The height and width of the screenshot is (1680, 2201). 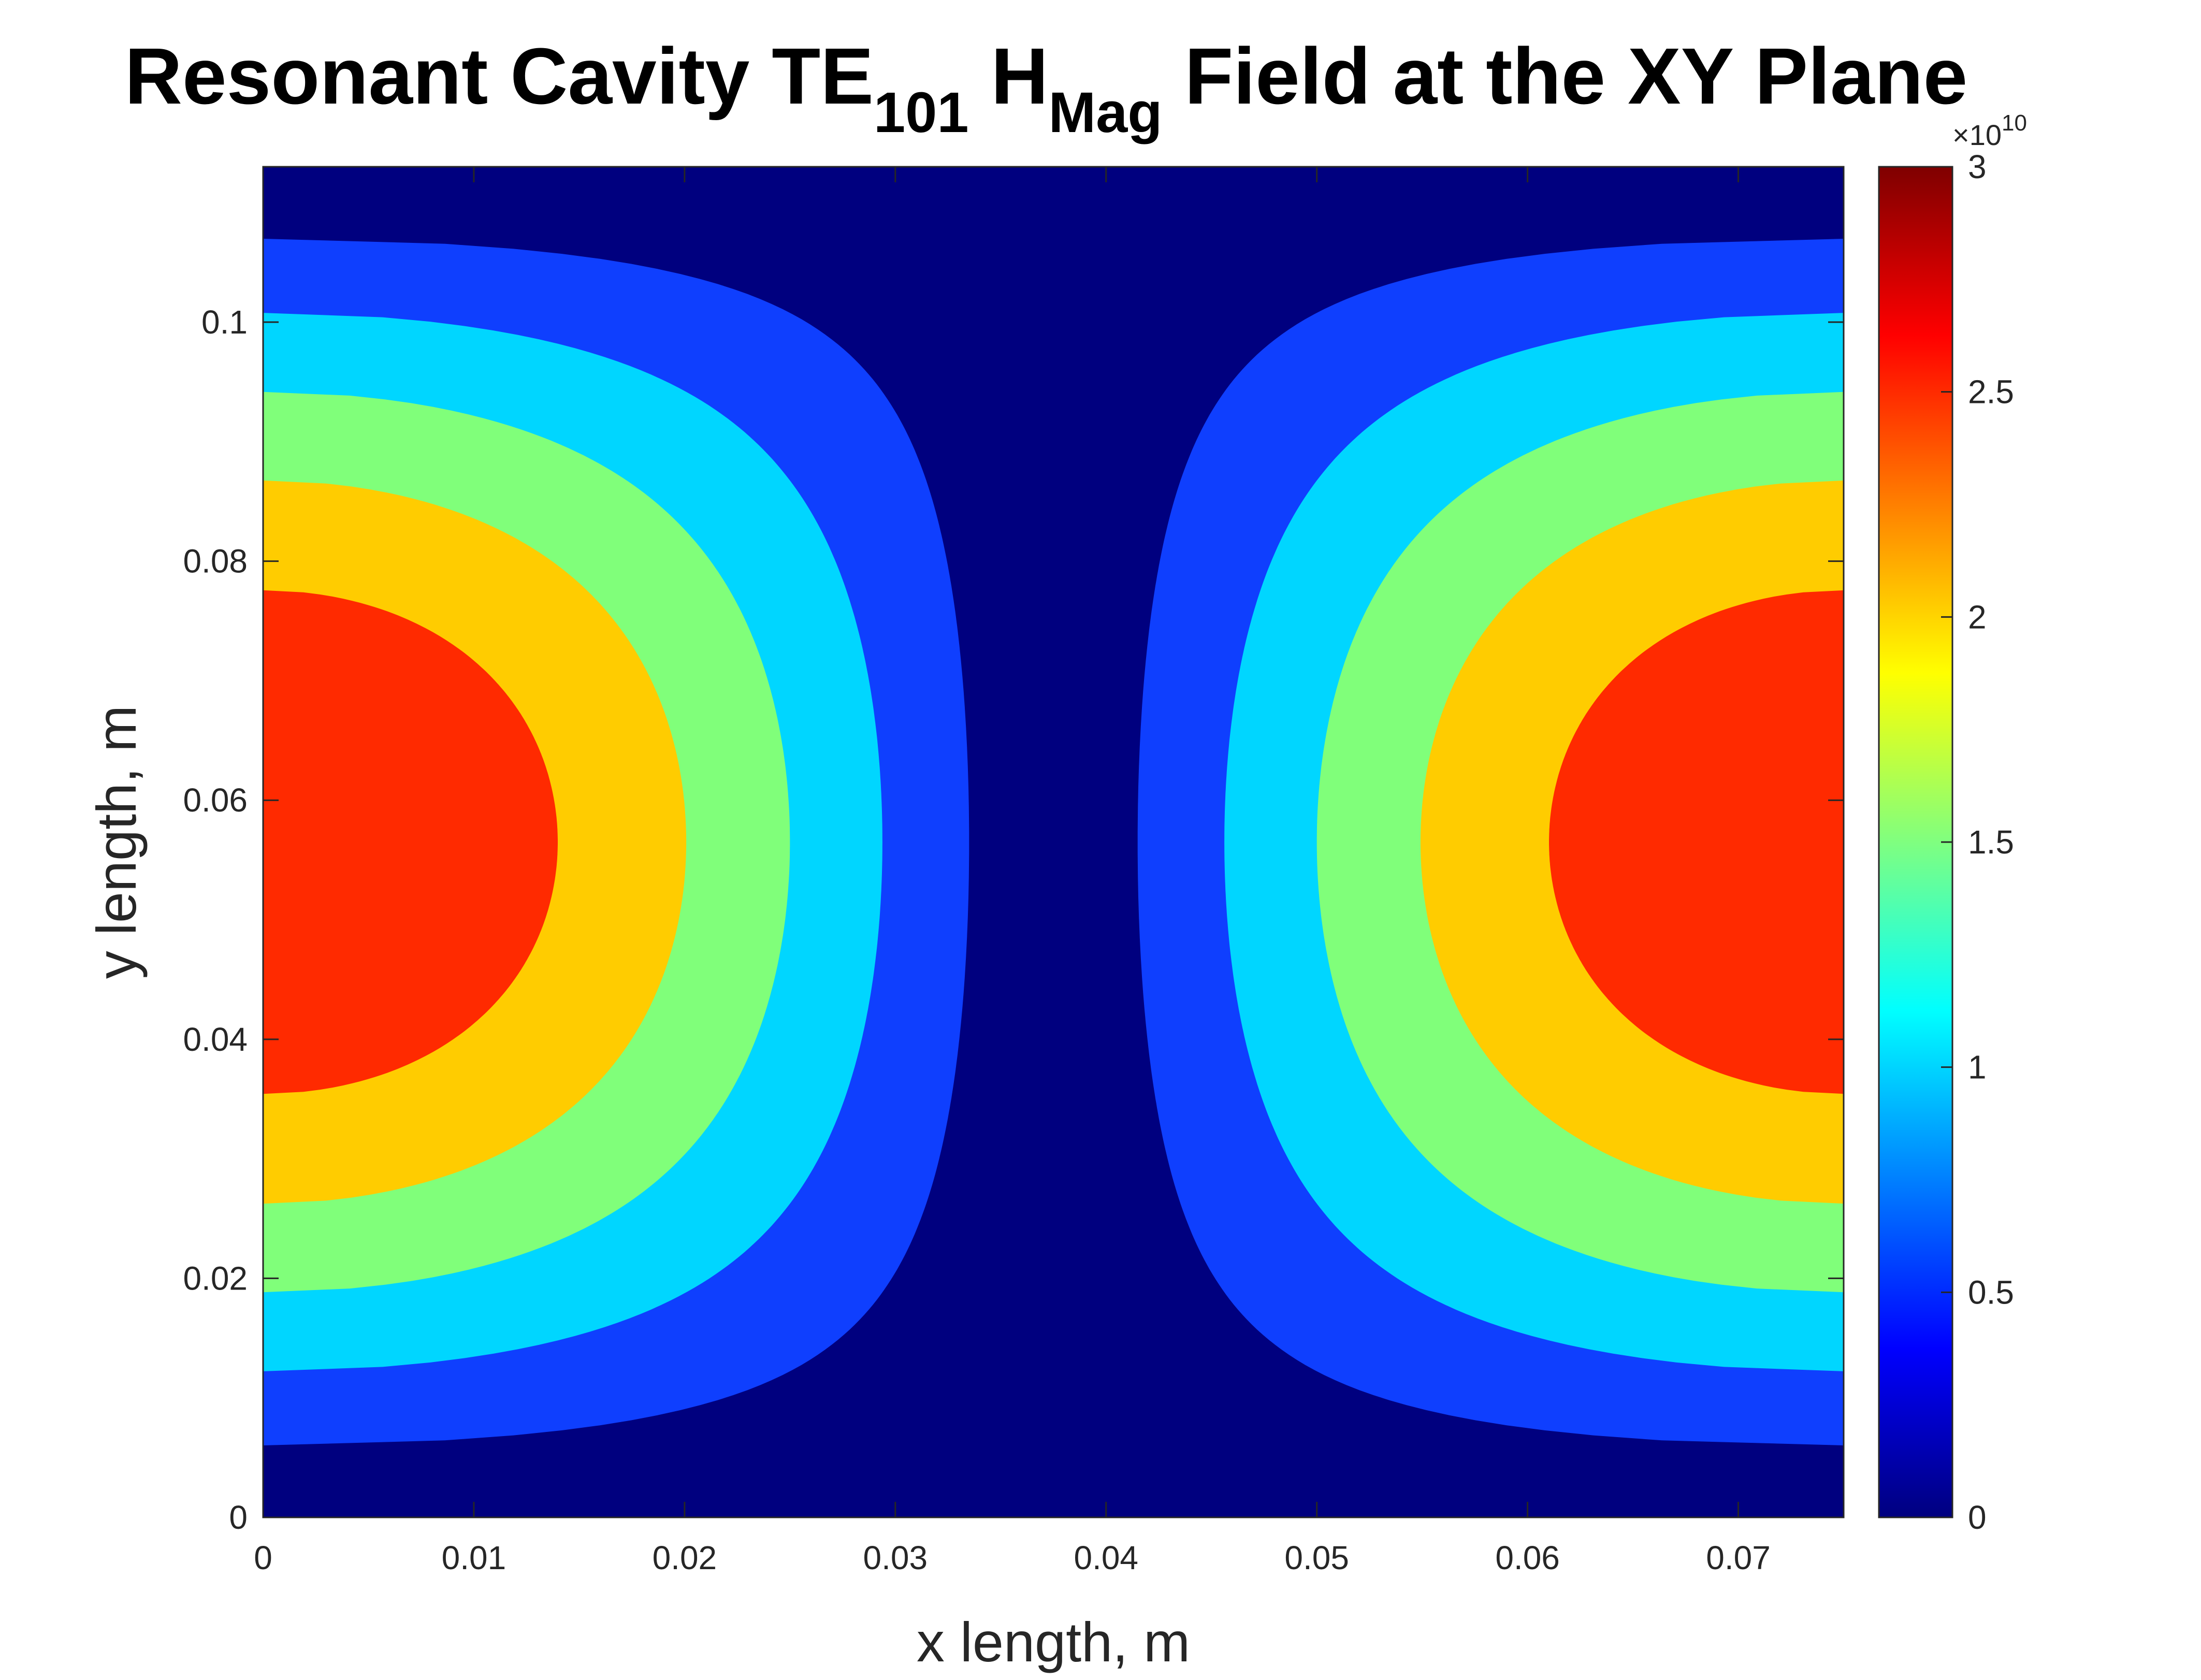 I want to click on y-tick-label: 0.08, so click(x=215, y=562).